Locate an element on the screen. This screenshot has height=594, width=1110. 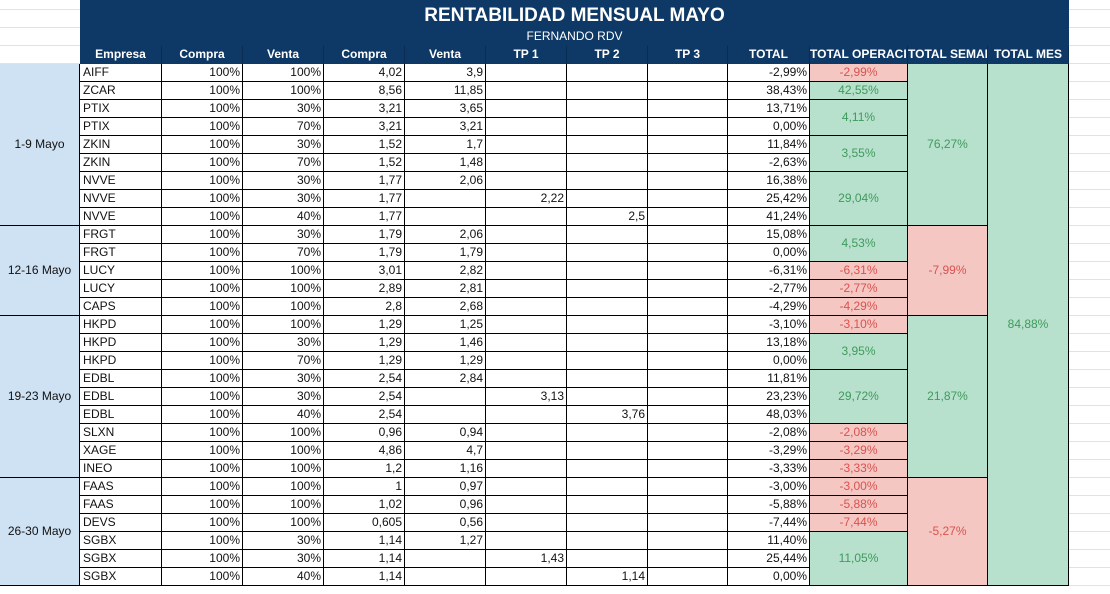
week-label: 19-23 Mayo is located at coordinates (40, 397).